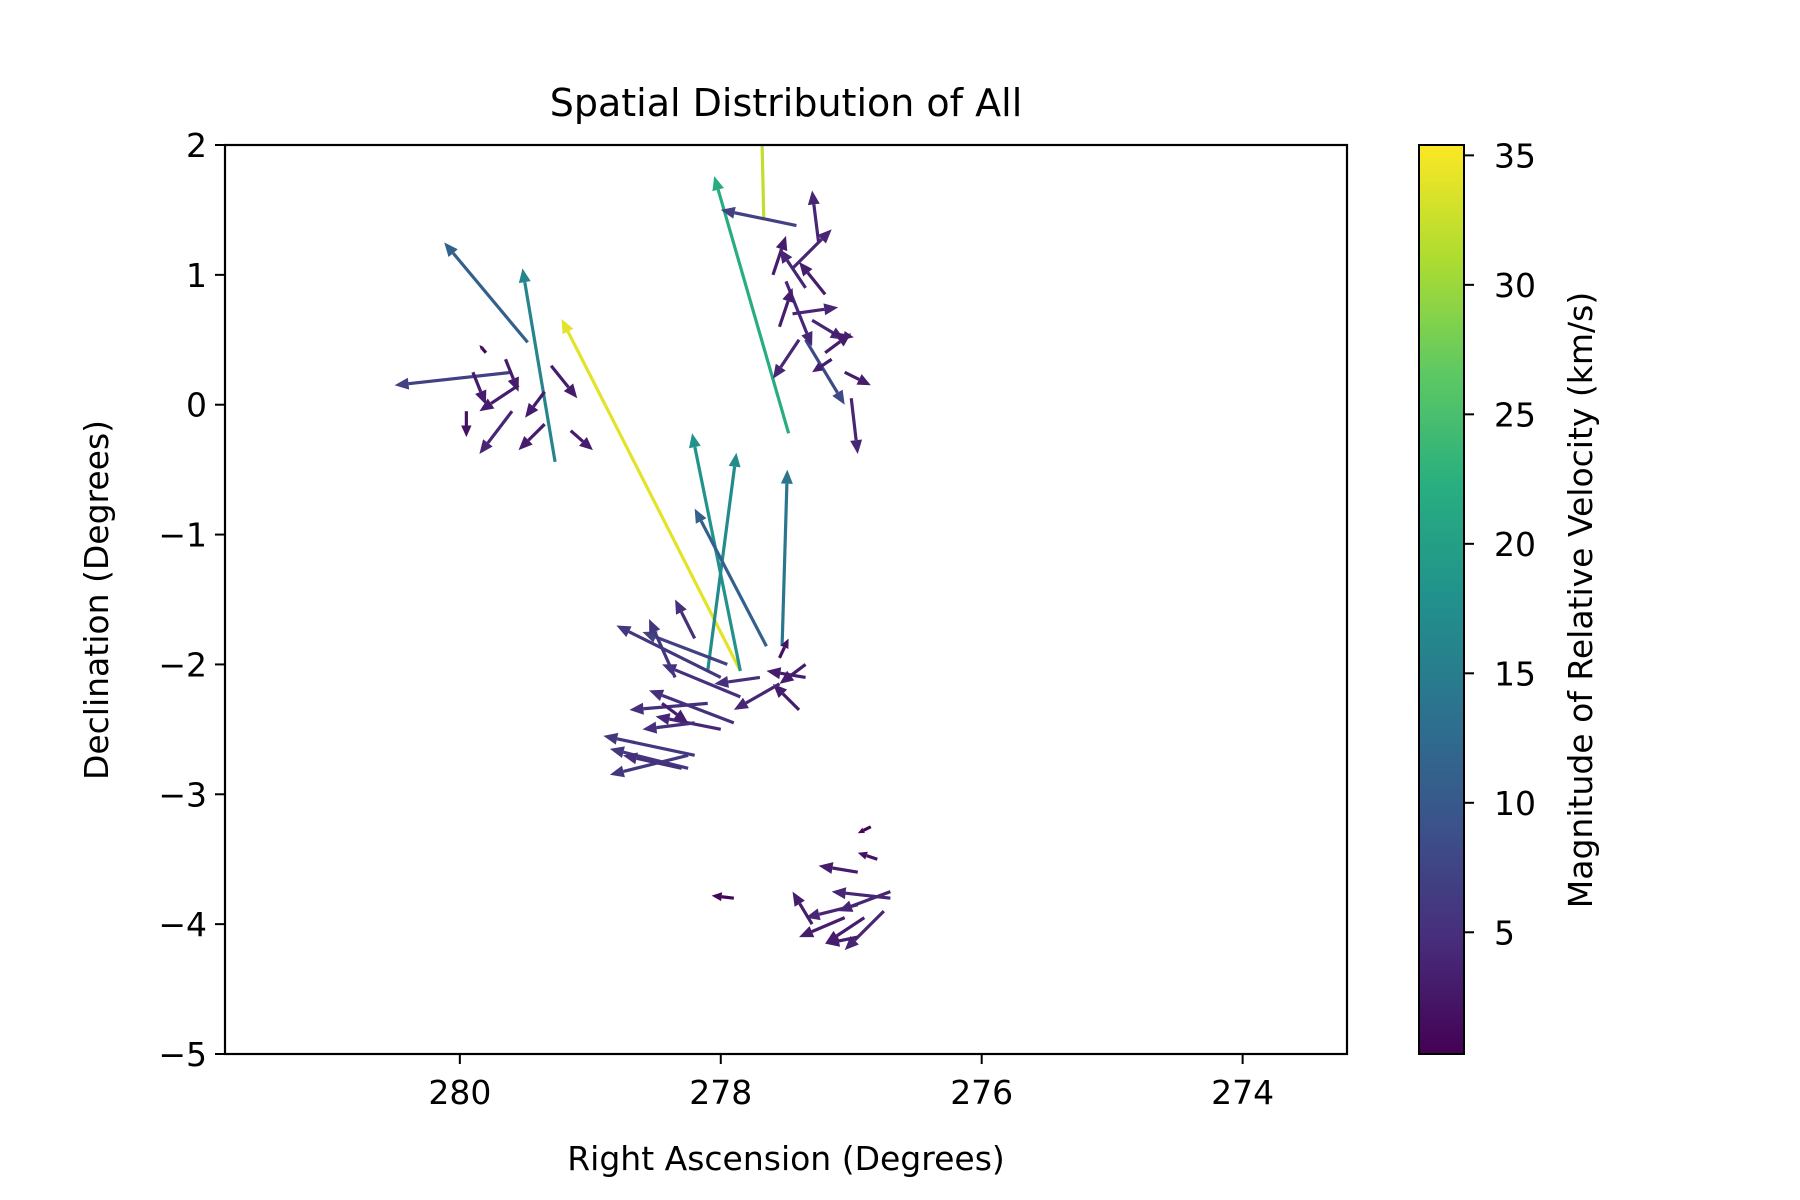  I want to click on chart-title: Spatial Distribution of All, so click(786, 103).